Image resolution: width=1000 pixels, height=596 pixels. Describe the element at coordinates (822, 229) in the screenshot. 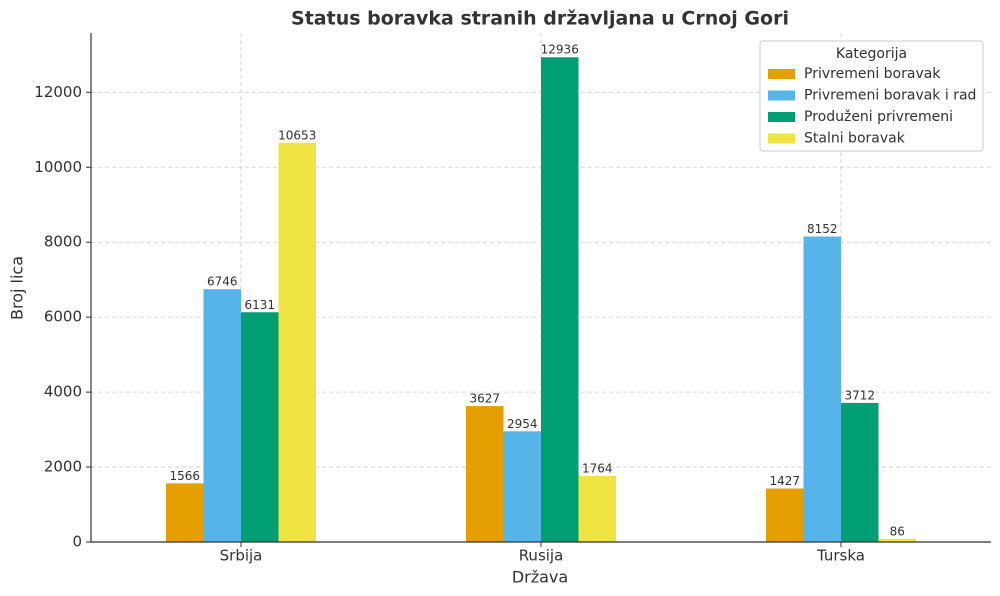

I see `value-label: 8152` at that location.